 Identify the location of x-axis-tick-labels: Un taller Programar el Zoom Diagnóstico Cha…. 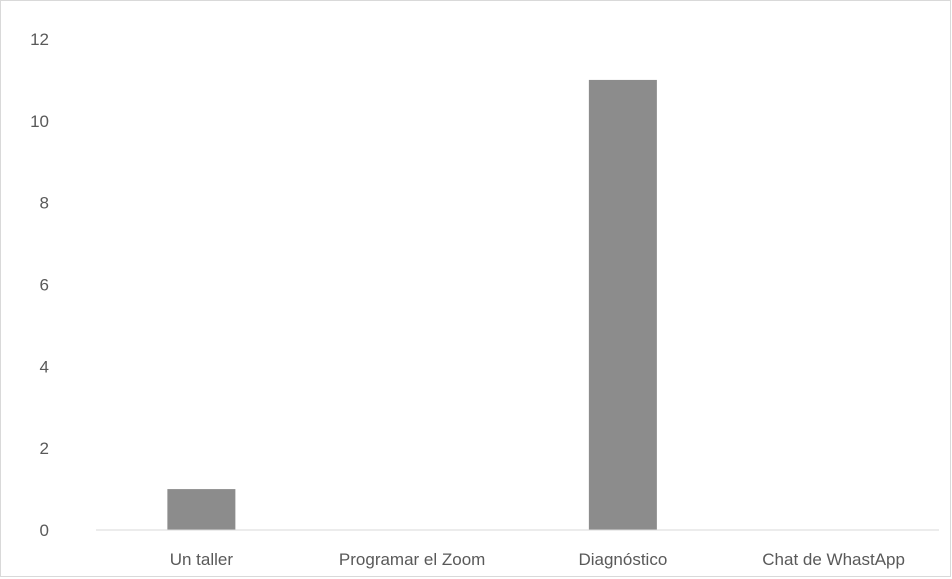
(537, 559).